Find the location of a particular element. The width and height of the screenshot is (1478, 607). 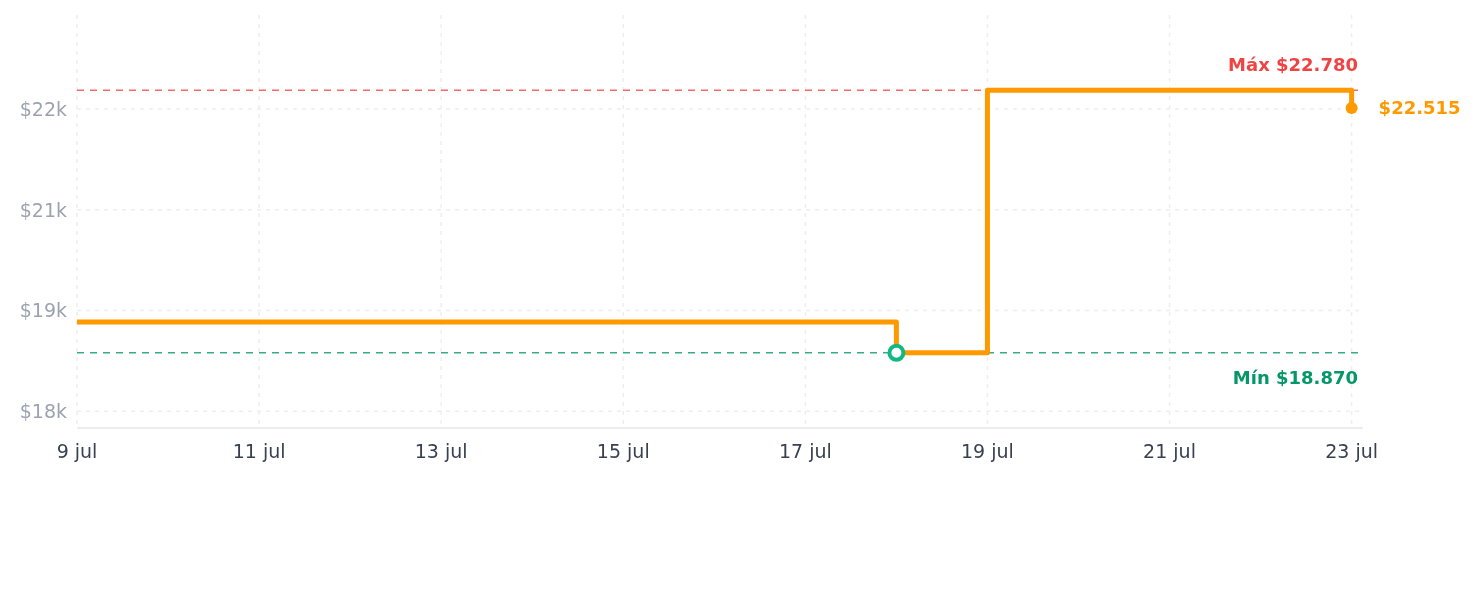

x-tick-label: 19 jul is located at coordinates (987, 451).